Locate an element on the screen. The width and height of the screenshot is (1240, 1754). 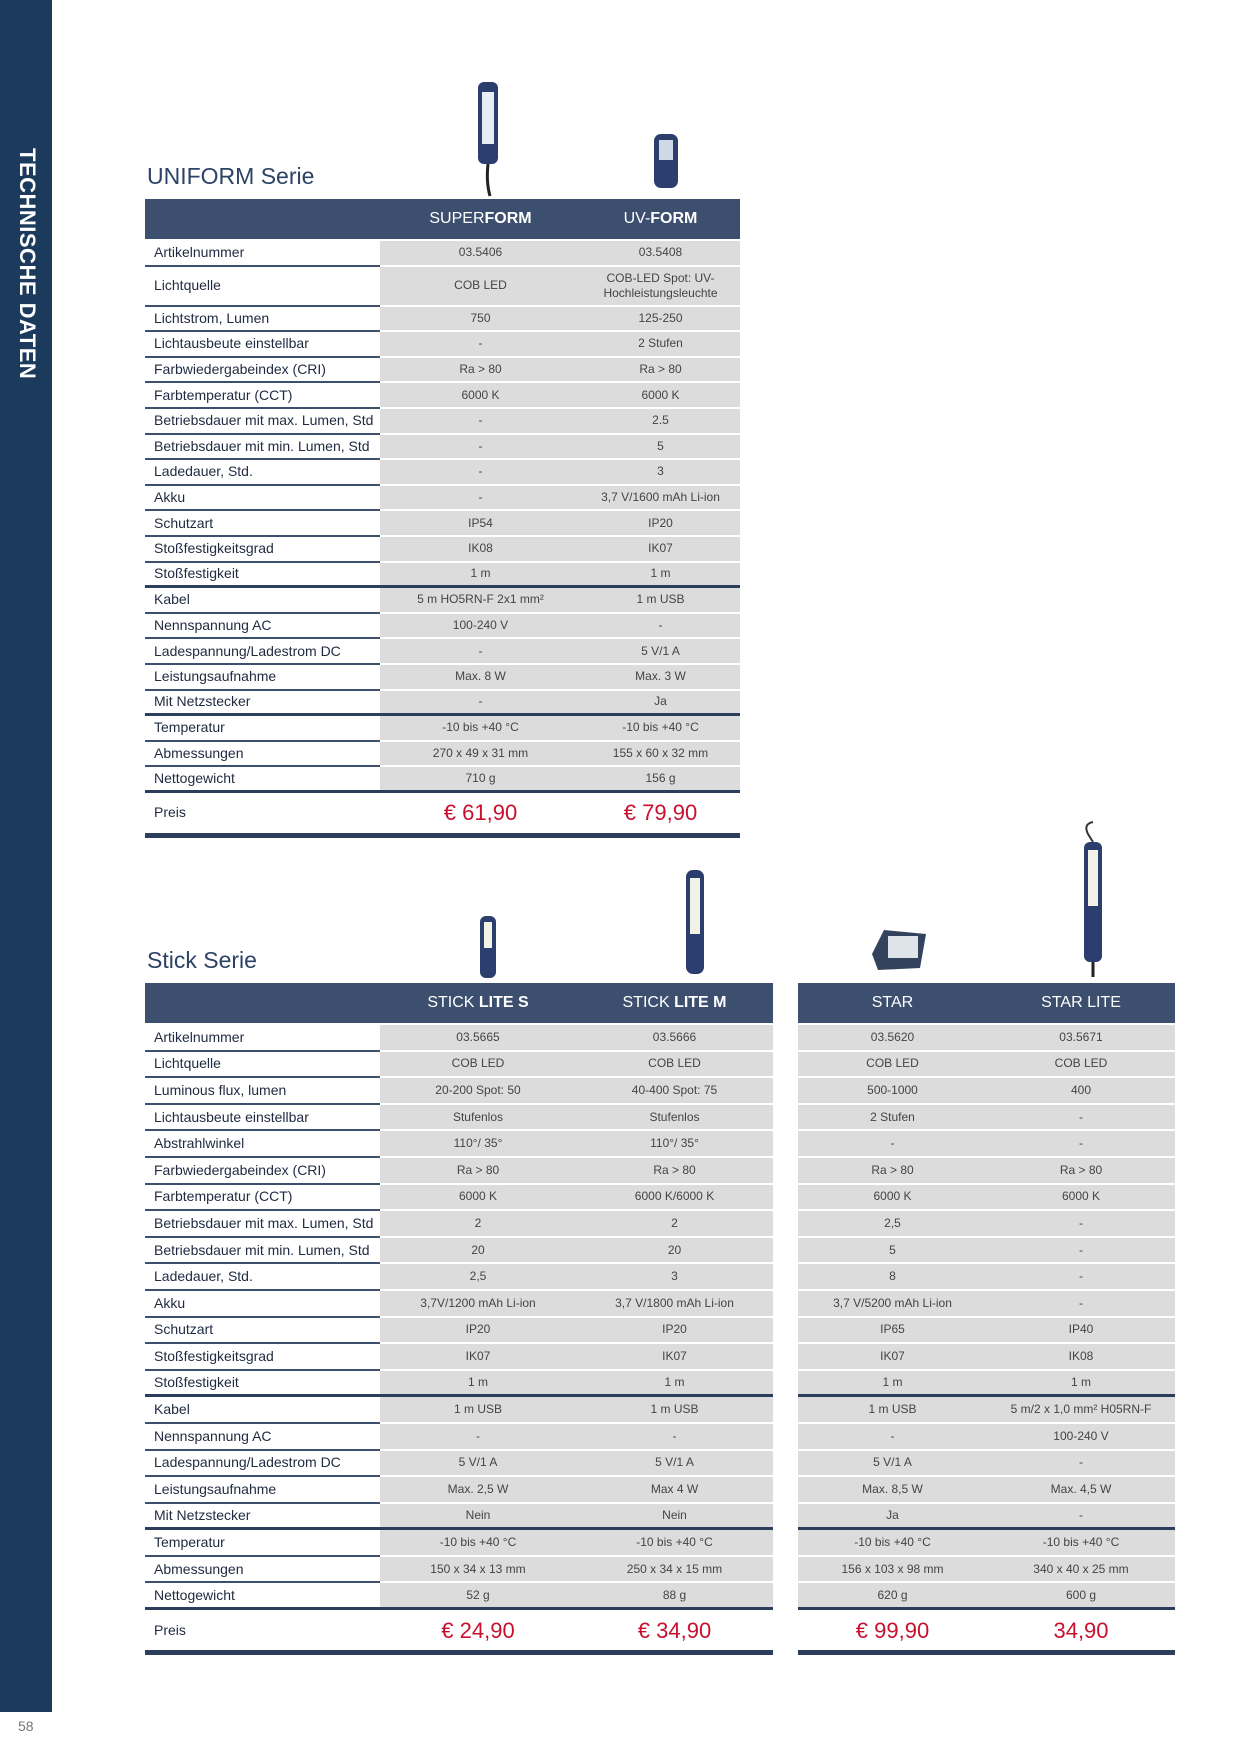
table-row: Stoßfestigkeitsgrad IK07 IK07 is located at coordinates (459, 1357).